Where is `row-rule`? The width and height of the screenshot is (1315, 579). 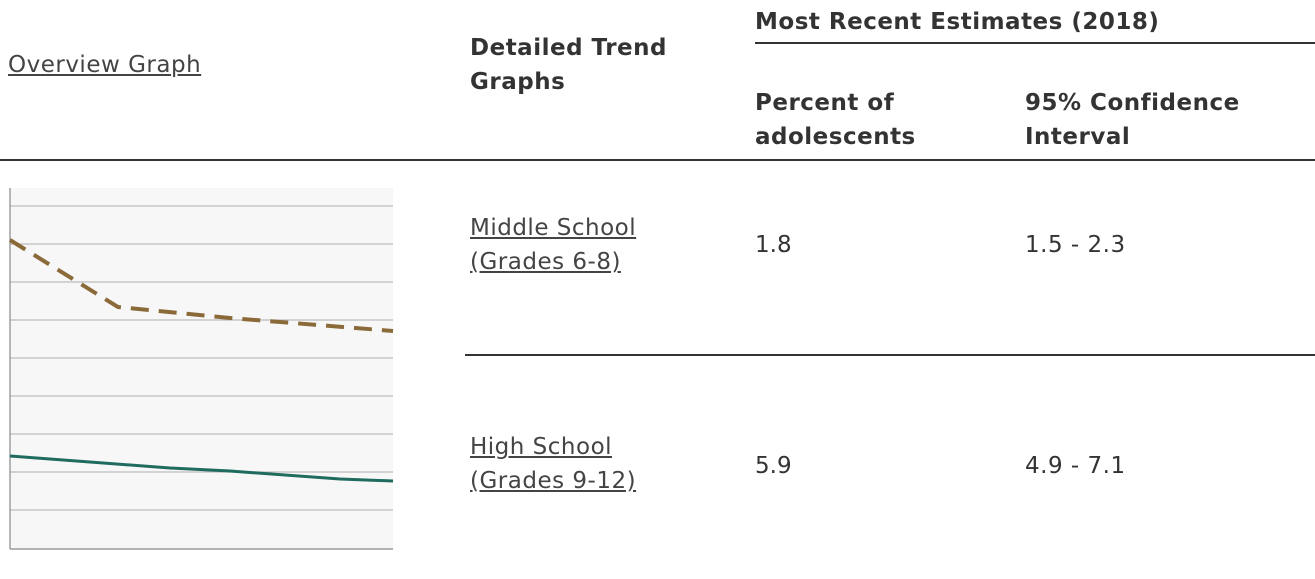 row-rule is located at coordinates (890, 355).